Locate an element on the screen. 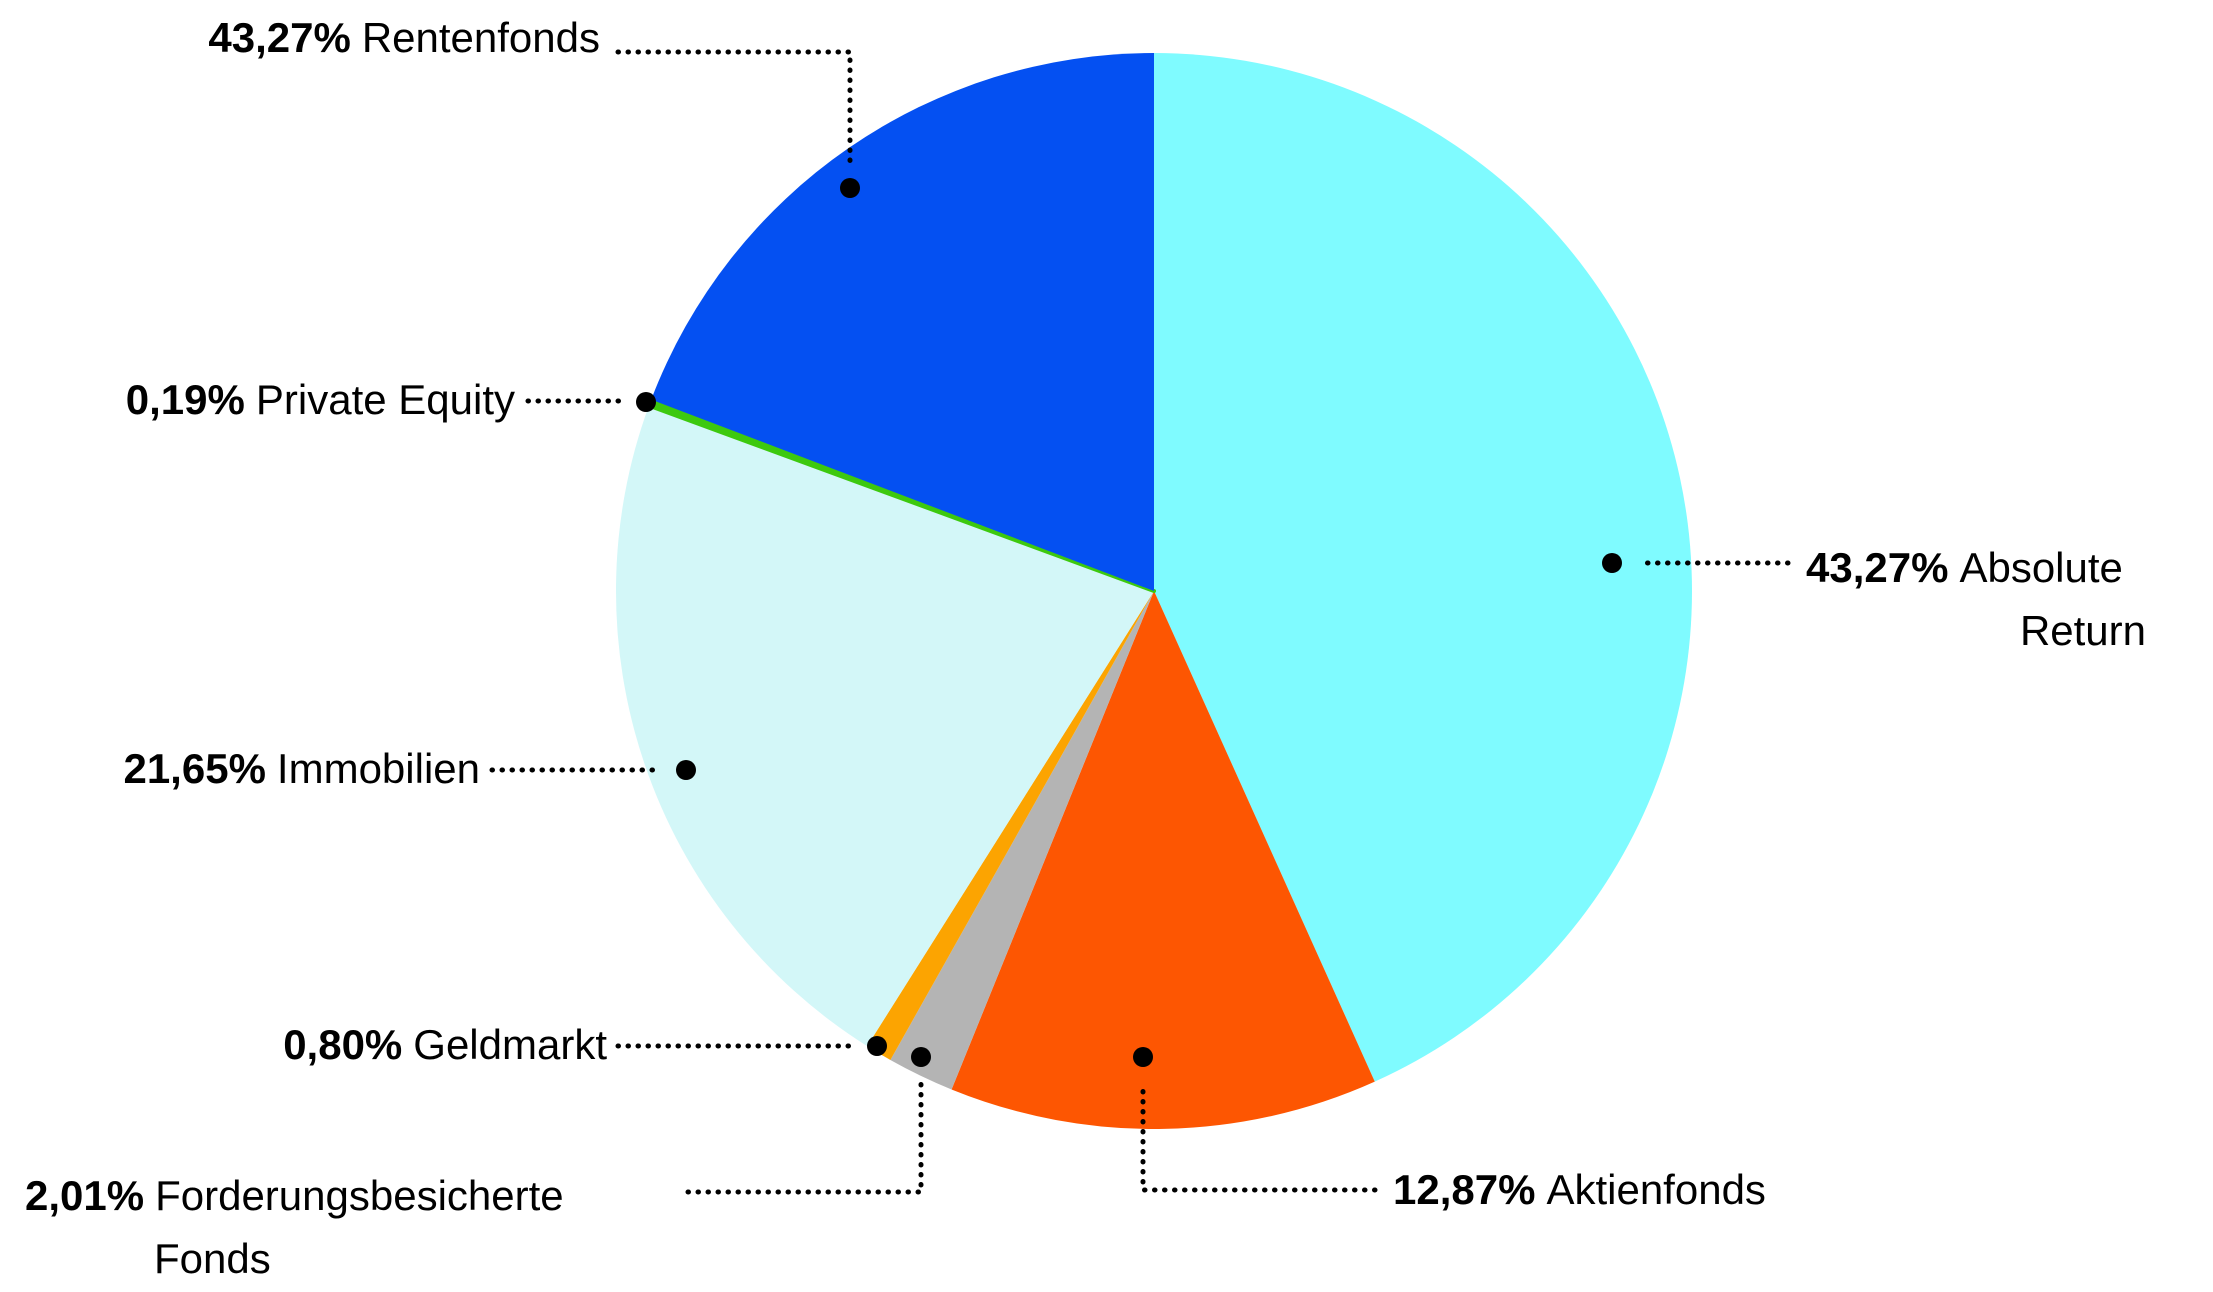 The width and height of the screenshot is (2213, 1292). label-forderungsbesicherte-fonds: 2,01% Forderungsbesicherte Fonds is located at coordinates (294, 1227).